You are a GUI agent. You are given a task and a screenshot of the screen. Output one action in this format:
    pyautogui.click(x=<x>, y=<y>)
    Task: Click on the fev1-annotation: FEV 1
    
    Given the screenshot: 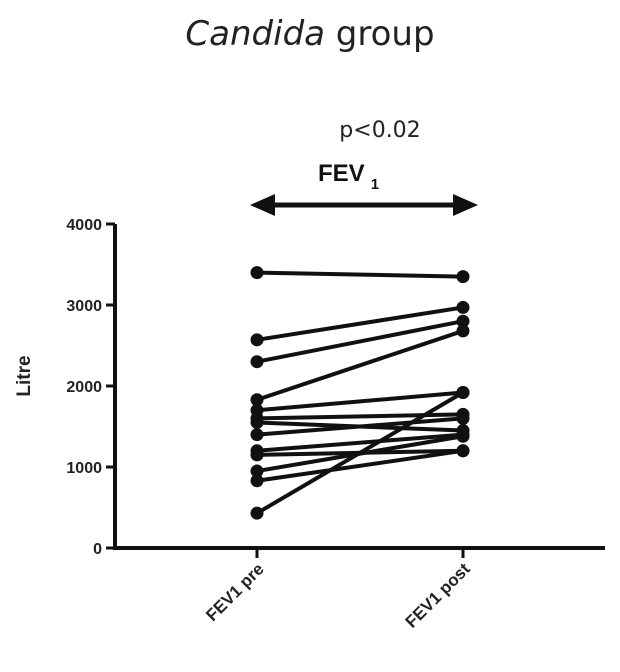 What is the action you would take?
    pyautogui.click(x=348, y=176)
    